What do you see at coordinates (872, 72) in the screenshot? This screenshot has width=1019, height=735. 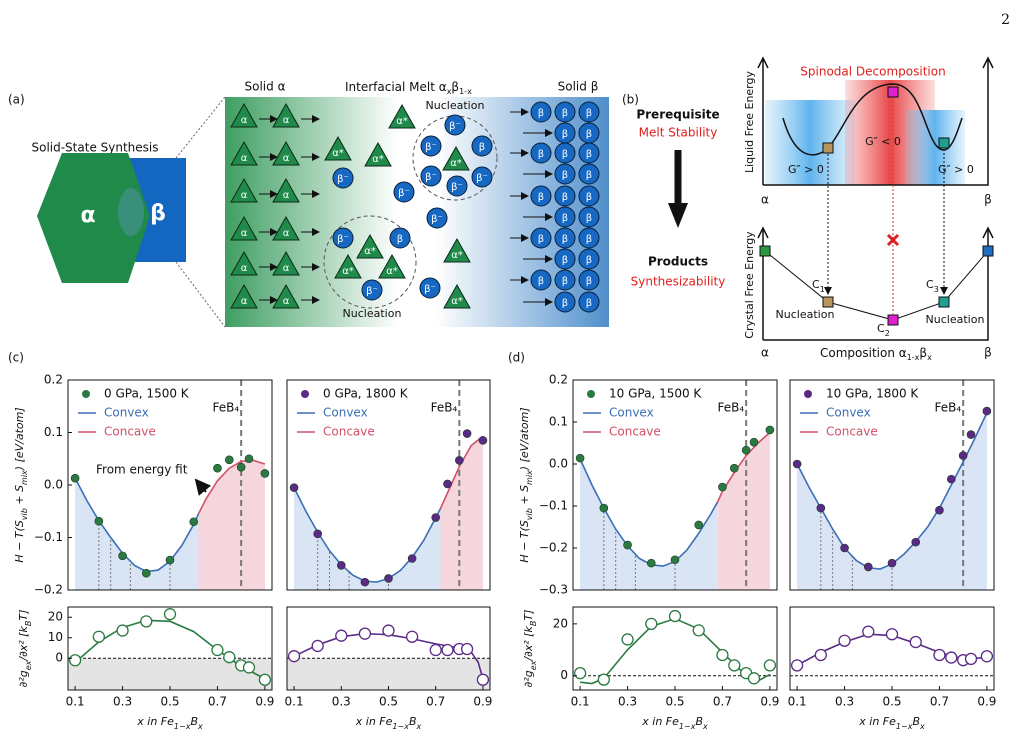 I see `label: Spinodal Decomposition` at bounding box center [872, 72].